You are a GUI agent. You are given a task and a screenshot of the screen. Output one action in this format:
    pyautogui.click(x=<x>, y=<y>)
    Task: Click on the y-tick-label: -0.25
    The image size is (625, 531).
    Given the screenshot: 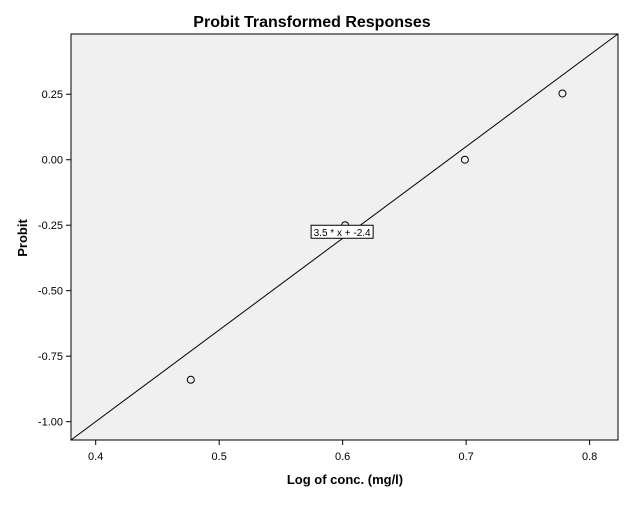 What is the action you would take?
    pyautogui.click(x=50, y=226)
    